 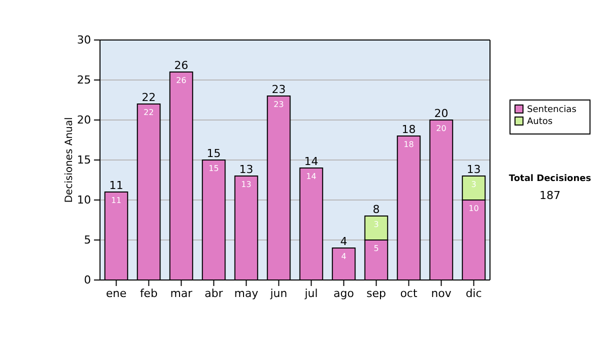 What do you see at coordinates (376, 248) in the screenshot?
I see `data-label: 5` at bounding box center [376, 248].